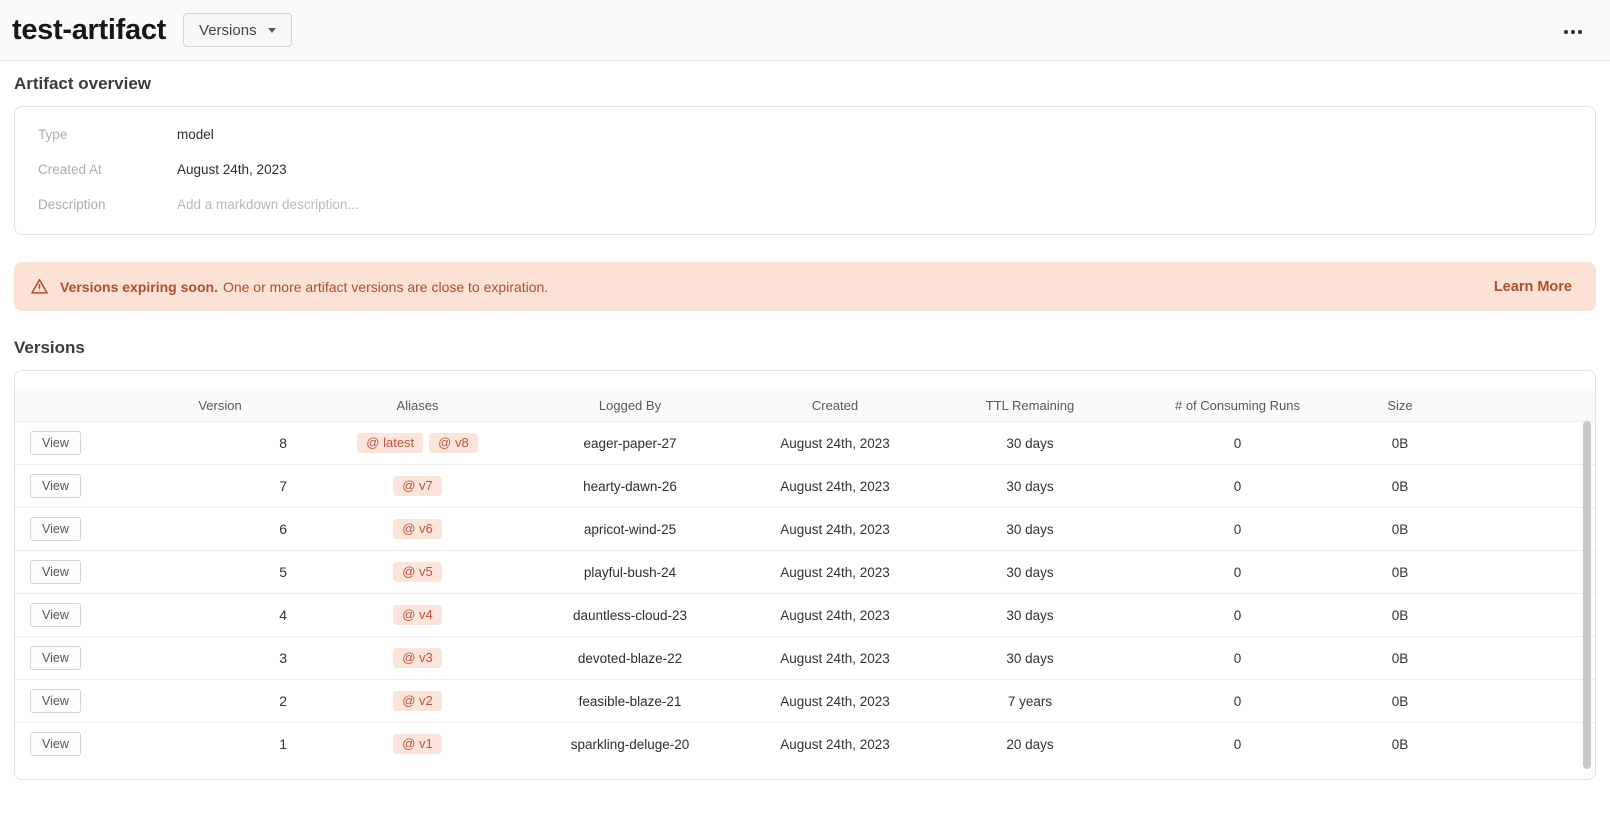 Image resolution: width=1610 pixels, height=831 pixels. I want to click on logged-by-run-link: devoted-blaze-22, so click(630, 658).